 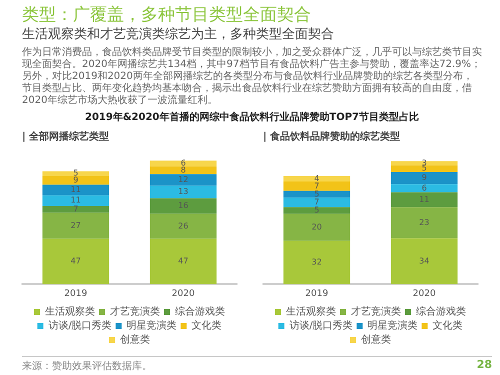 I want to click on text: 类型：广覆盖，多种节目类型全面契合, so click(x=167, y=15).